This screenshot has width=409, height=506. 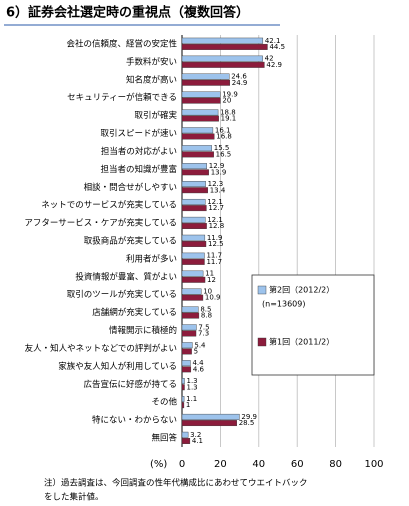 What do you see at coordinates (211, 280) in the screenshot?
I see `value-label: 12` at bounding box center [211, 280].